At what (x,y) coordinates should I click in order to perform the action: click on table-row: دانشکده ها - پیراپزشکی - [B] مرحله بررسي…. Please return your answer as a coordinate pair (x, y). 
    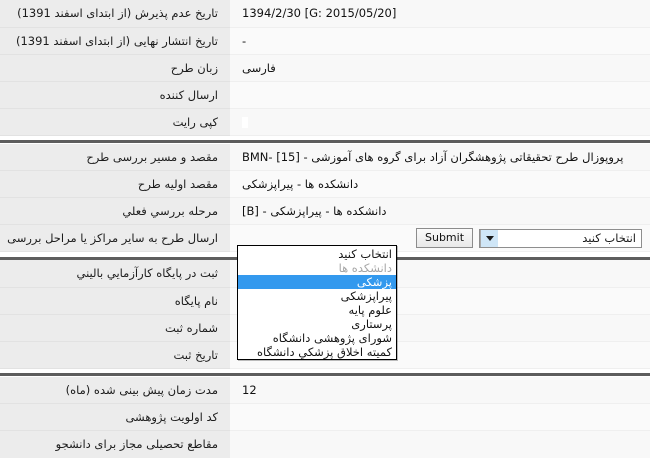
    Looking at the image, I should click on (325, 211).